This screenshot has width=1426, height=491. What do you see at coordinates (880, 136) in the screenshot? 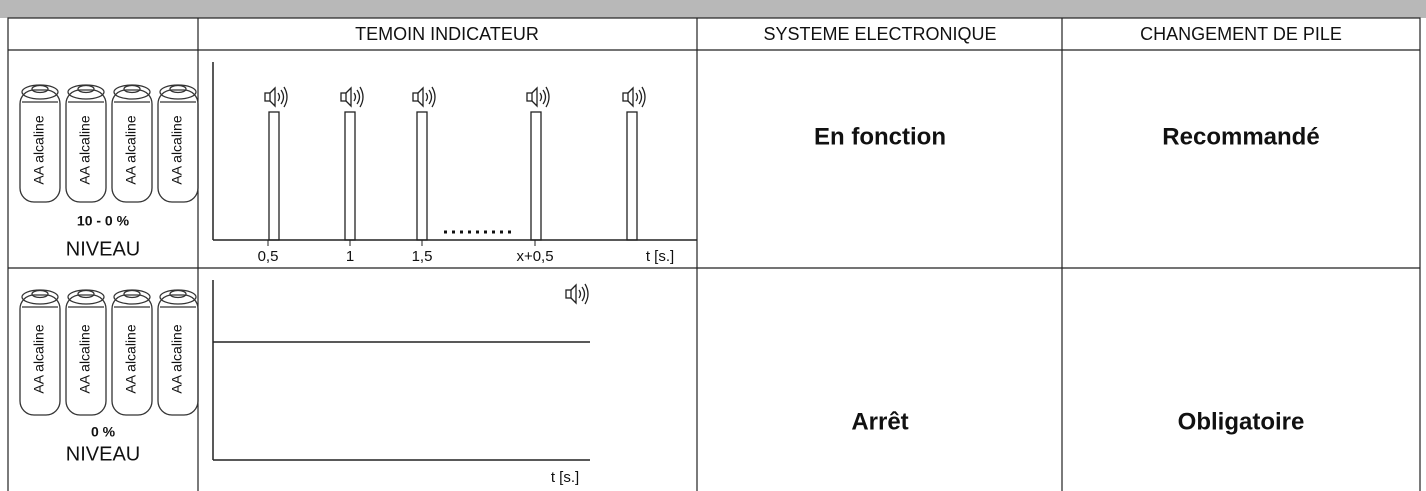
I see `system-status: En fonction` at bounding box center [880, 136].